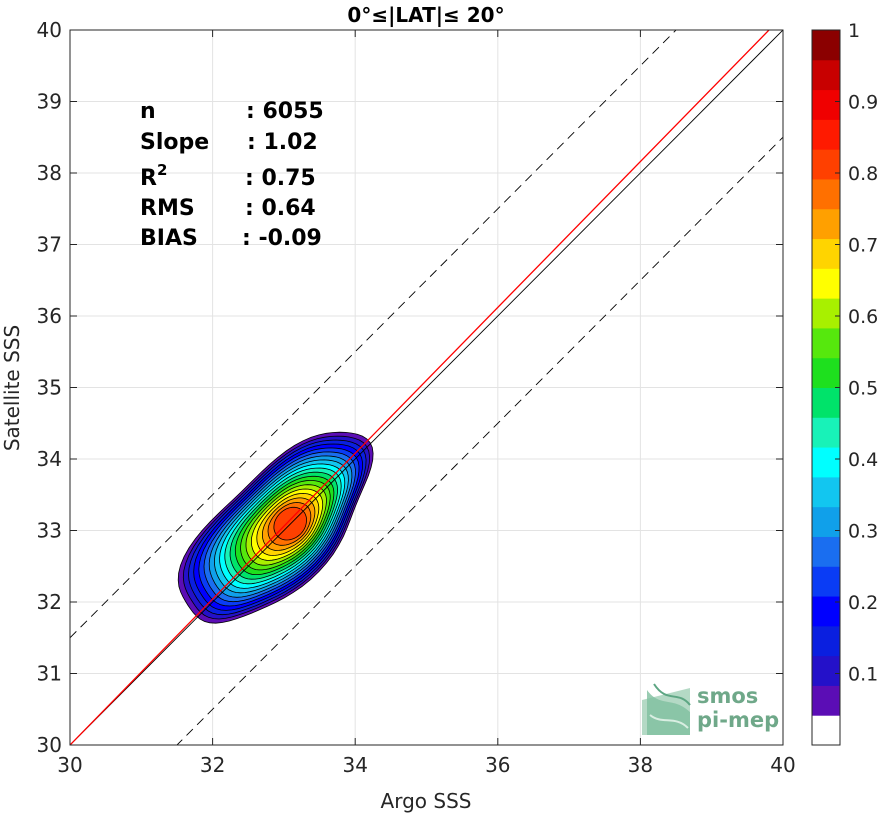 The width and height of the screenshot is (881, 815). What do you see at coordinates (863, 460) in the screenshot?
I see `colorbar-tick-label: 0.4` at bounding box center [863, 460].